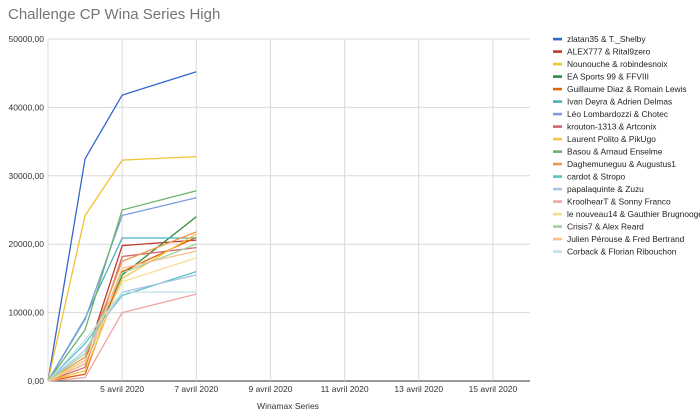 Image resolution: width=700 pixels, height=420 pixels. I want to click on legend-label: Daghemuneguu & Augustus1, so click(621, 164).